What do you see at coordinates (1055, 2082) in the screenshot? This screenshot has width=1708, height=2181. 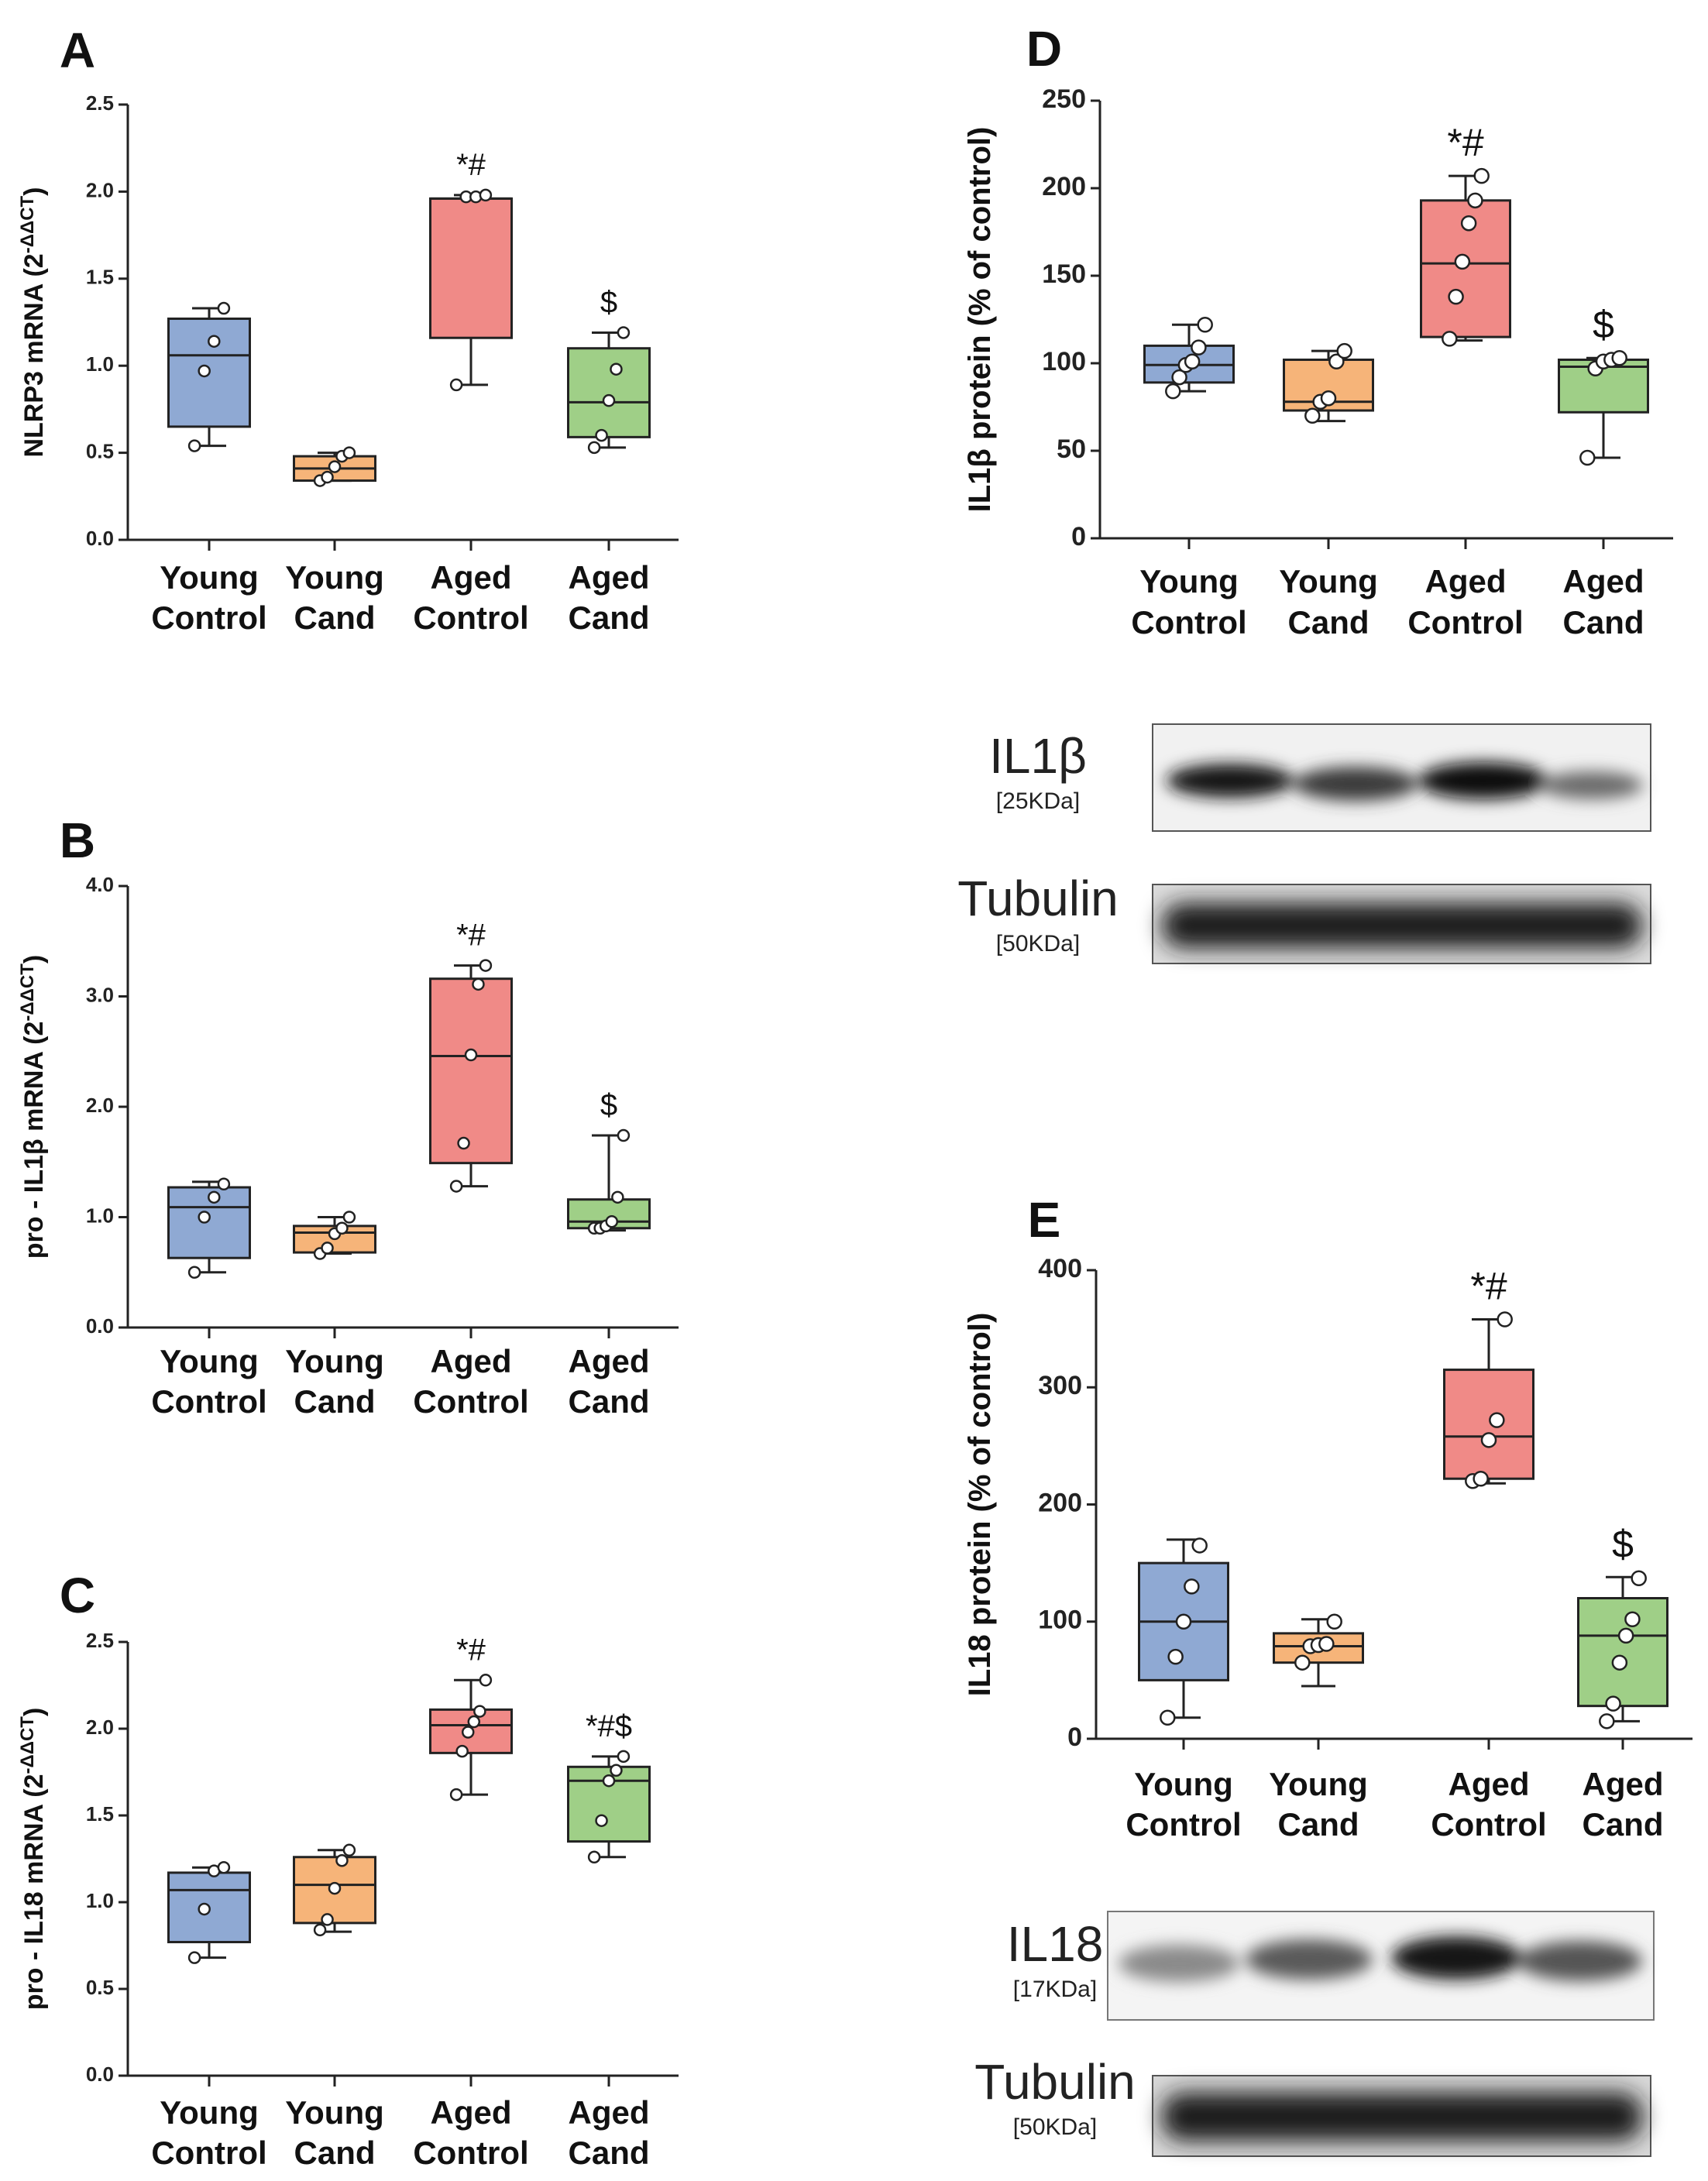 I see `blot-tubulin-2-name: Tubulin` at bounding box center [1055, 2082].